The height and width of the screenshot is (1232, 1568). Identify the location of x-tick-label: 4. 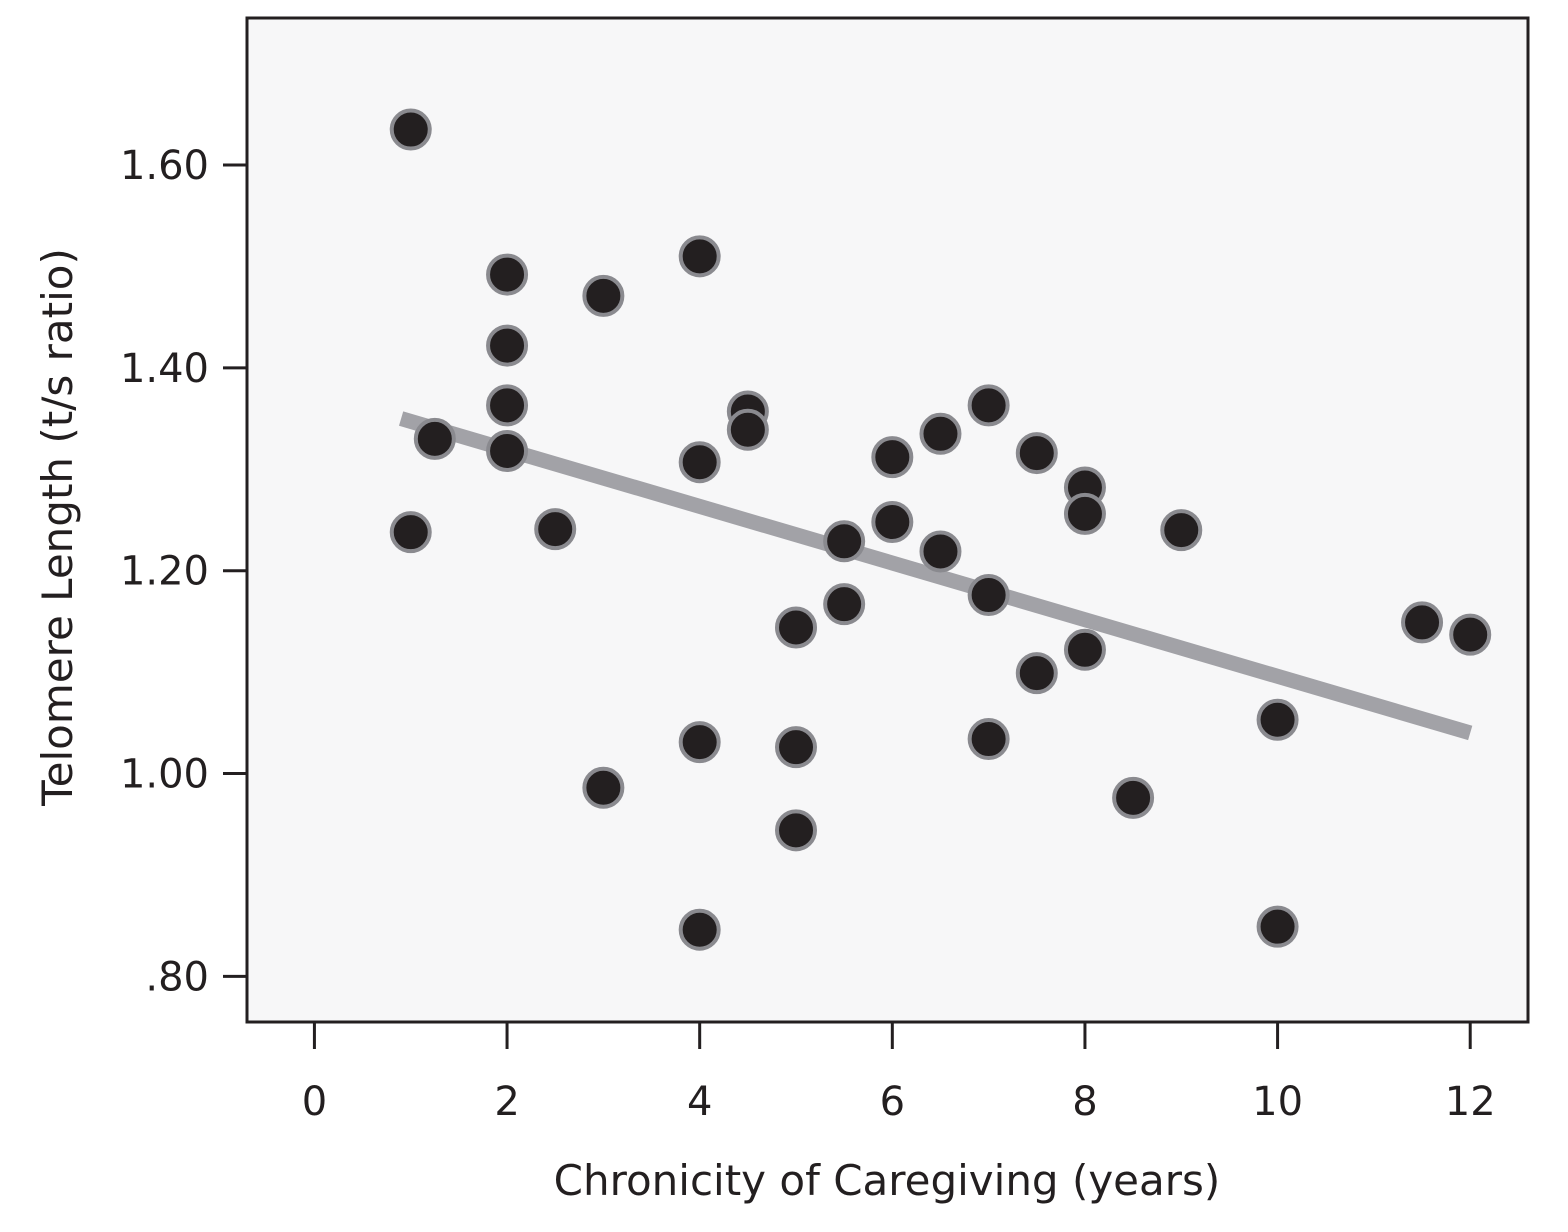
(699, 1102).